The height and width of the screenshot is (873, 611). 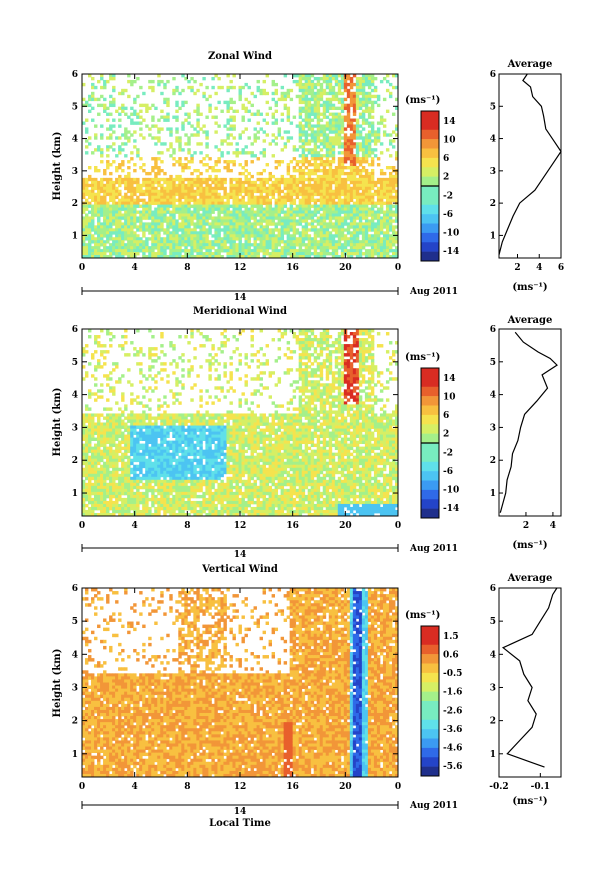 I want to click on y-tick-label: 4, so click(x=75, y=140).